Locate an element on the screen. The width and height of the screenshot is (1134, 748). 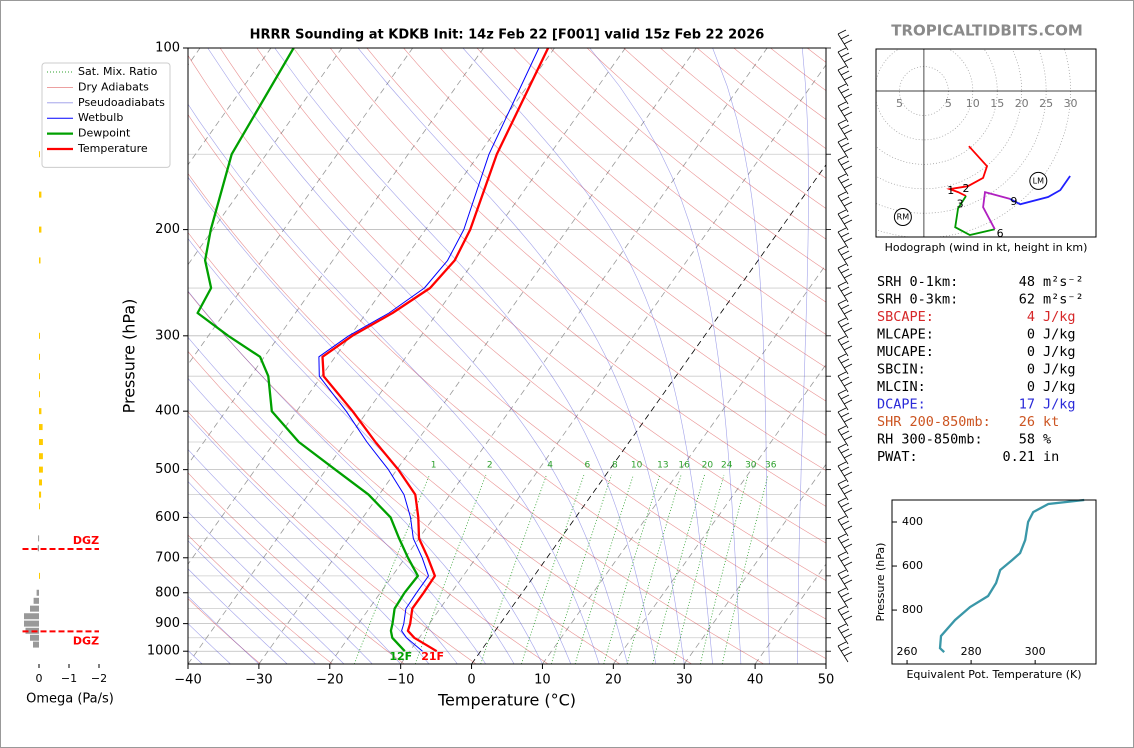
isotherm is located at coordinates (754, 563).